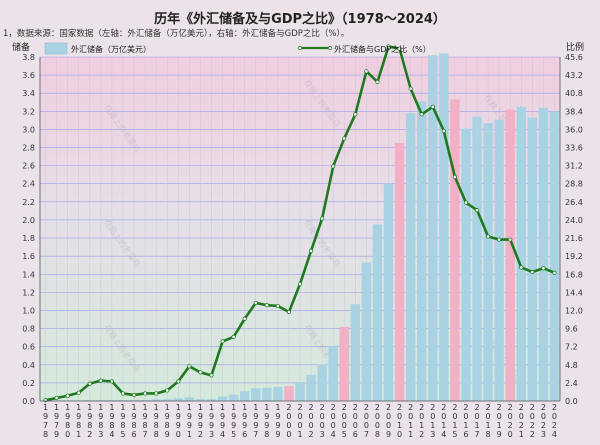  What do you see at coordinates (28, 347) in the screenshot?
I see `y-left-tick-label: 0.6` at bounding box center [28, 347].